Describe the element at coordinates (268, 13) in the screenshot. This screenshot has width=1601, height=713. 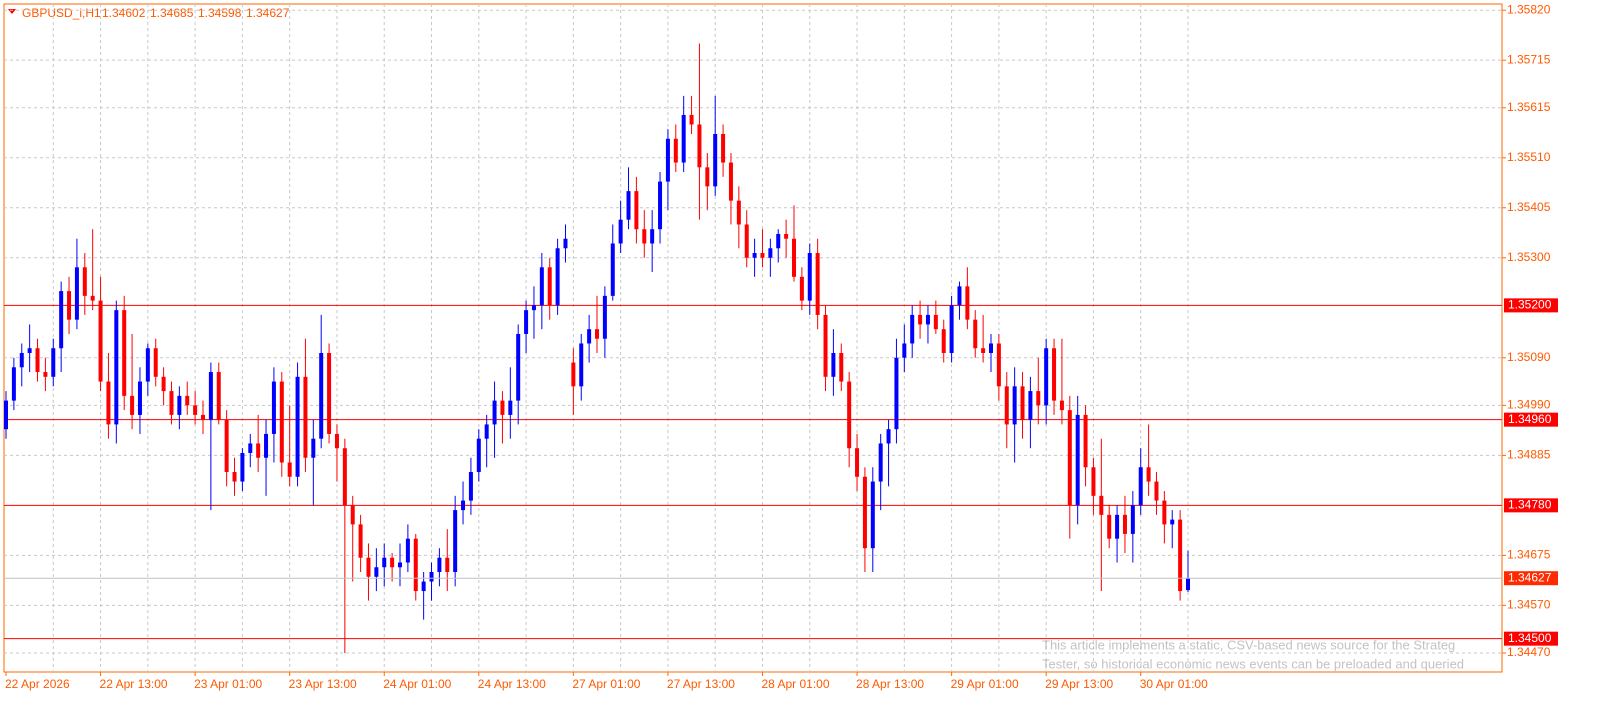
I see `ohlc-close: 1.34627` at that location.